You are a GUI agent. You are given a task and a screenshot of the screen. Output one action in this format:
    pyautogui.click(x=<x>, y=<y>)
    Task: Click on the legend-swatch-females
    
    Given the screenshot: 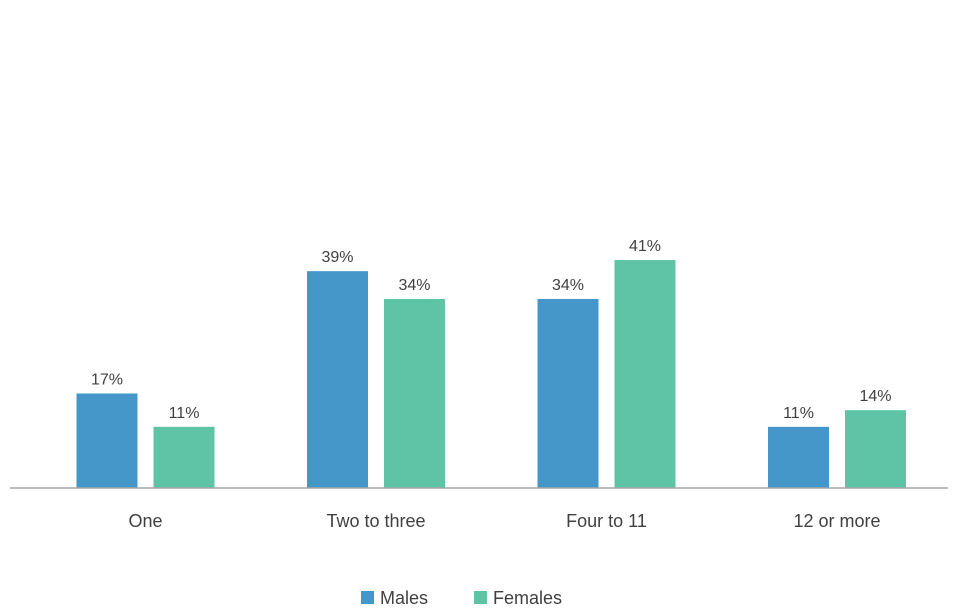 What is the action you would take?
    pyautogui.click(x=480, y=597)
    